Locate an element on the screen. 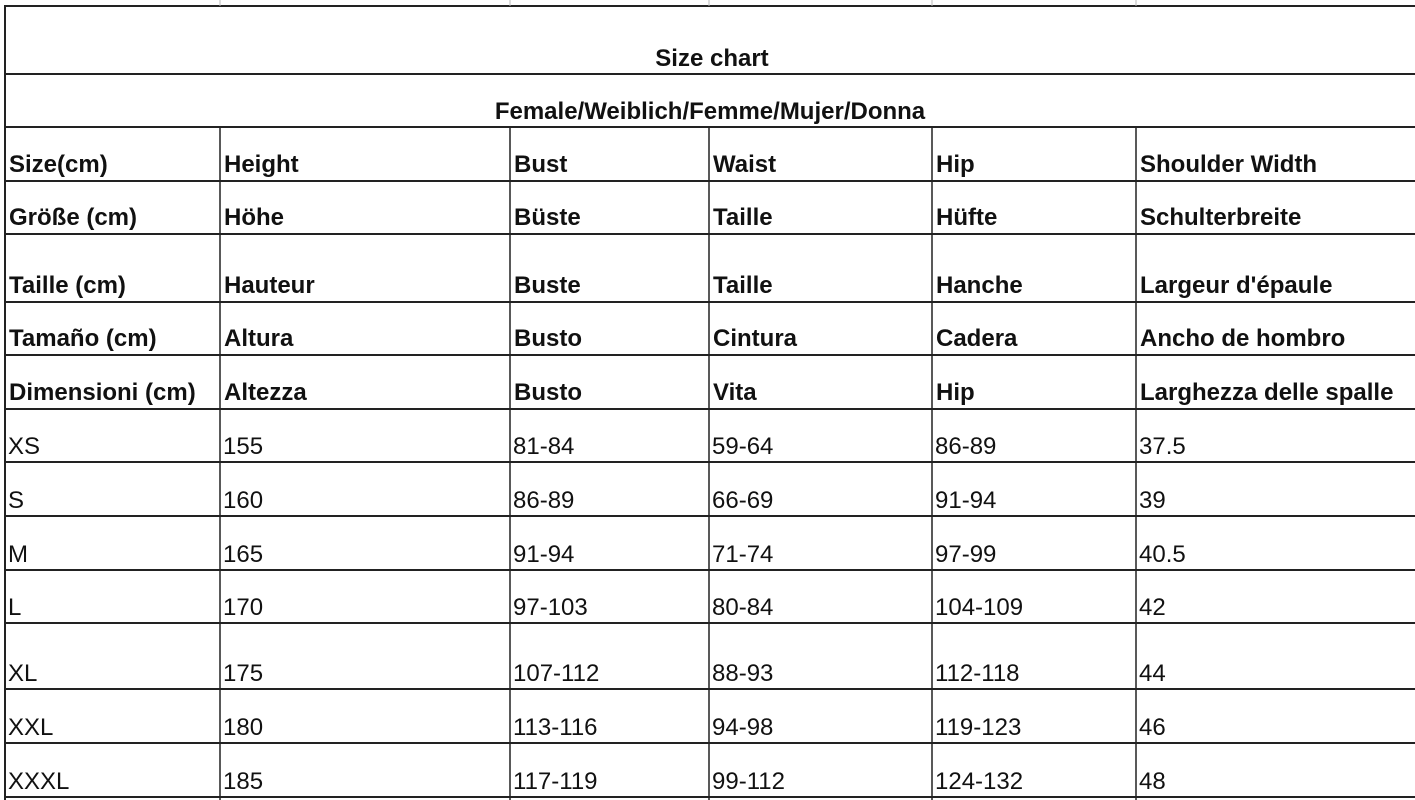 Image resolution: width=1415 pixels, height=800 pixels. header-cell: Büste is located at coordinates (547, 217).